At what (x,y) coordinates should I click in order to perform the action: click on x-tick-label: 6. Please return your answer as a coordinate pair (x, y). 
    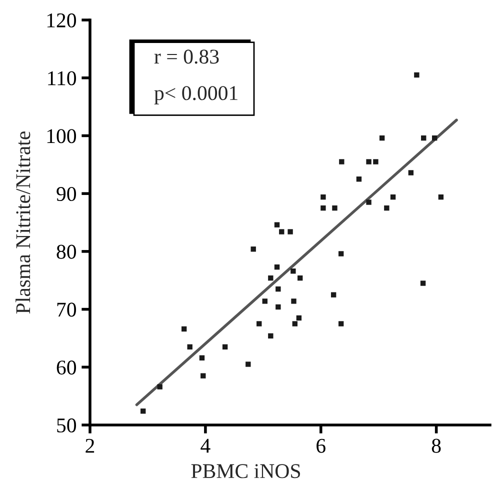
    Looking at the image, I should click on (321, 445).